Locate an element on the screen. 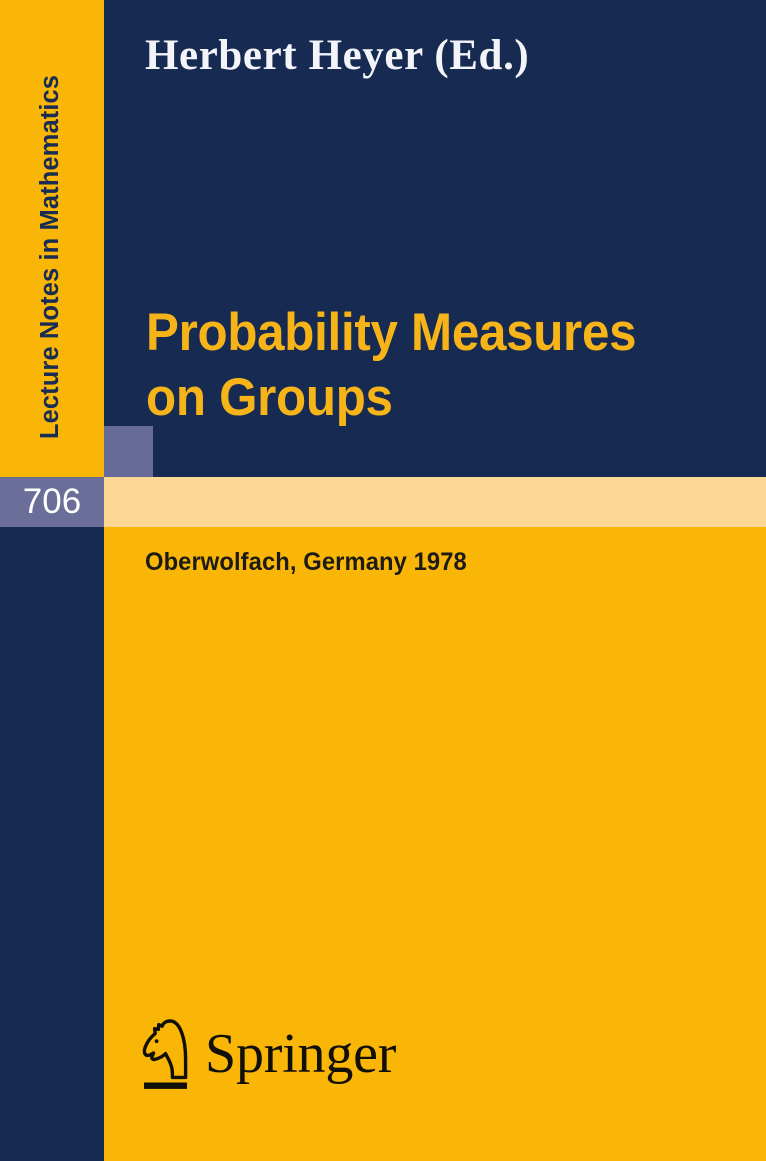 The image size is (766, 1161). spine-volume-band is located at coordinates (52, 502).